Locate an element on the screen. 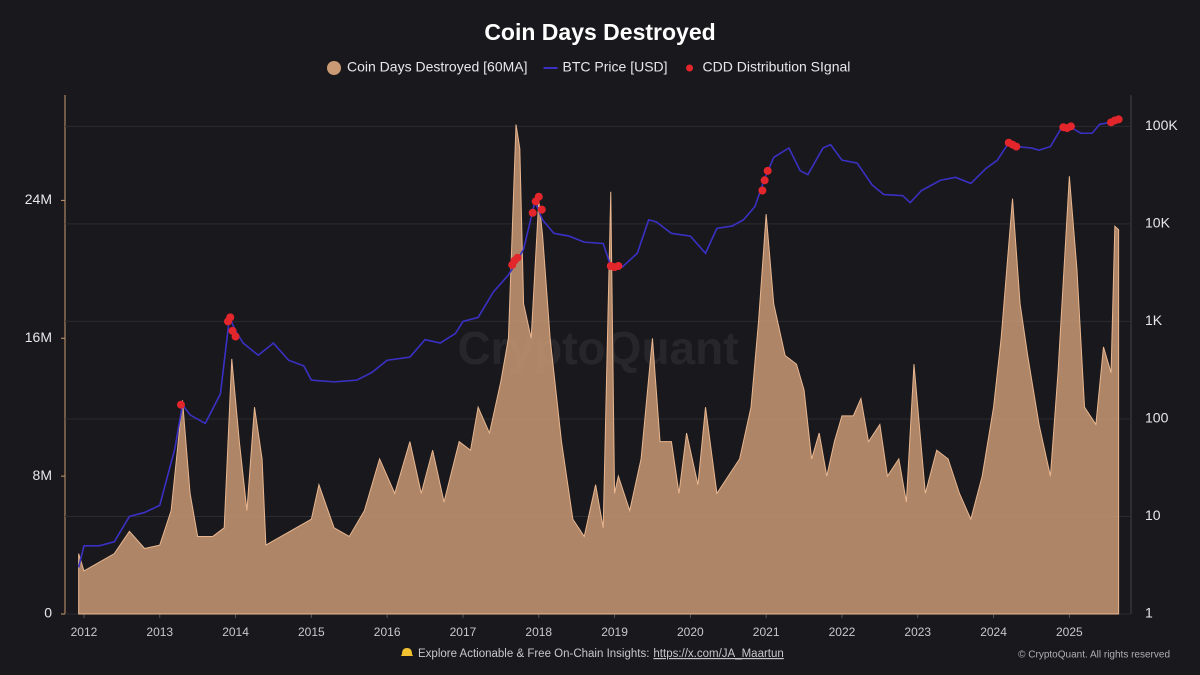  x-tick-label: 2020 is located at coordinates (690, 632).